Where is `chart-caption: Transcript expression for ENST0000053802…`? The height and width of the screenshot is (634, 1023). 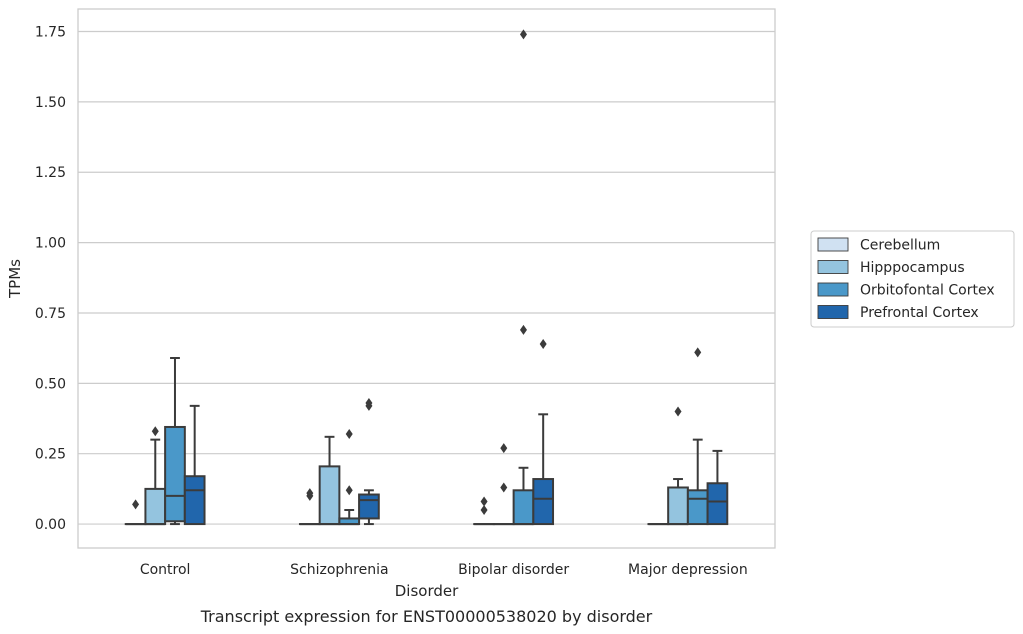
chart-caption: Transcript expression for ENST0000053802… is located at coordinates (426, 616).